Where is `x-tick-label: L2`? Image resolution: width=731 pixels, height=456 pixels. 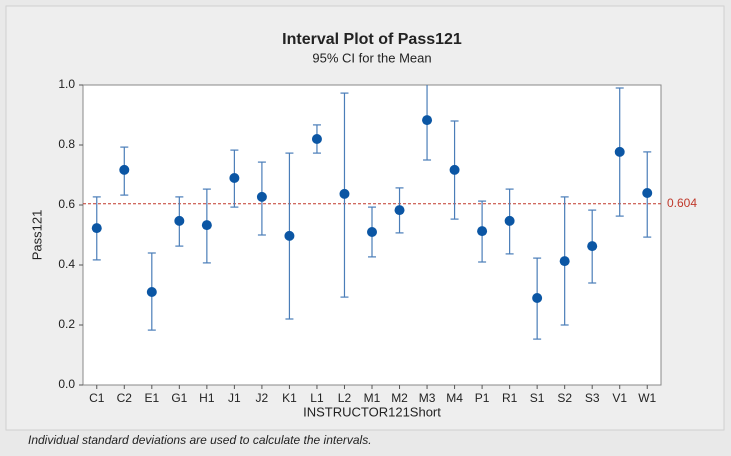
x-tick-label: L2 is located at coordinates (345, 398).